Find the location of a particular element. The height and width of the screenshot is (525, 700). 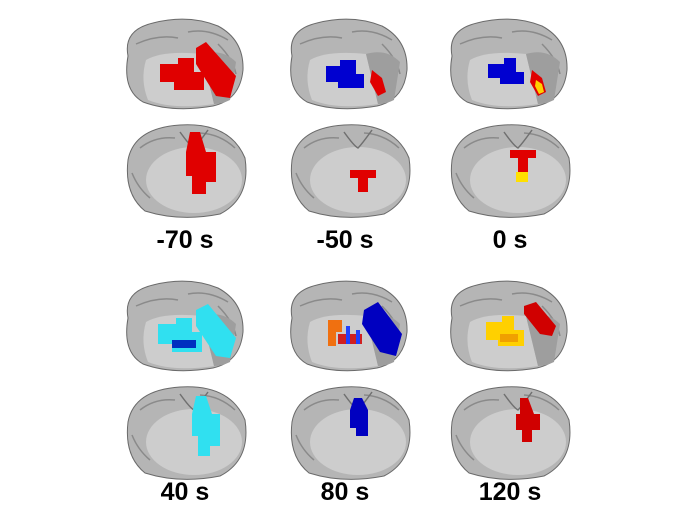

panel: 120 s is located at coordinates (510, 393).